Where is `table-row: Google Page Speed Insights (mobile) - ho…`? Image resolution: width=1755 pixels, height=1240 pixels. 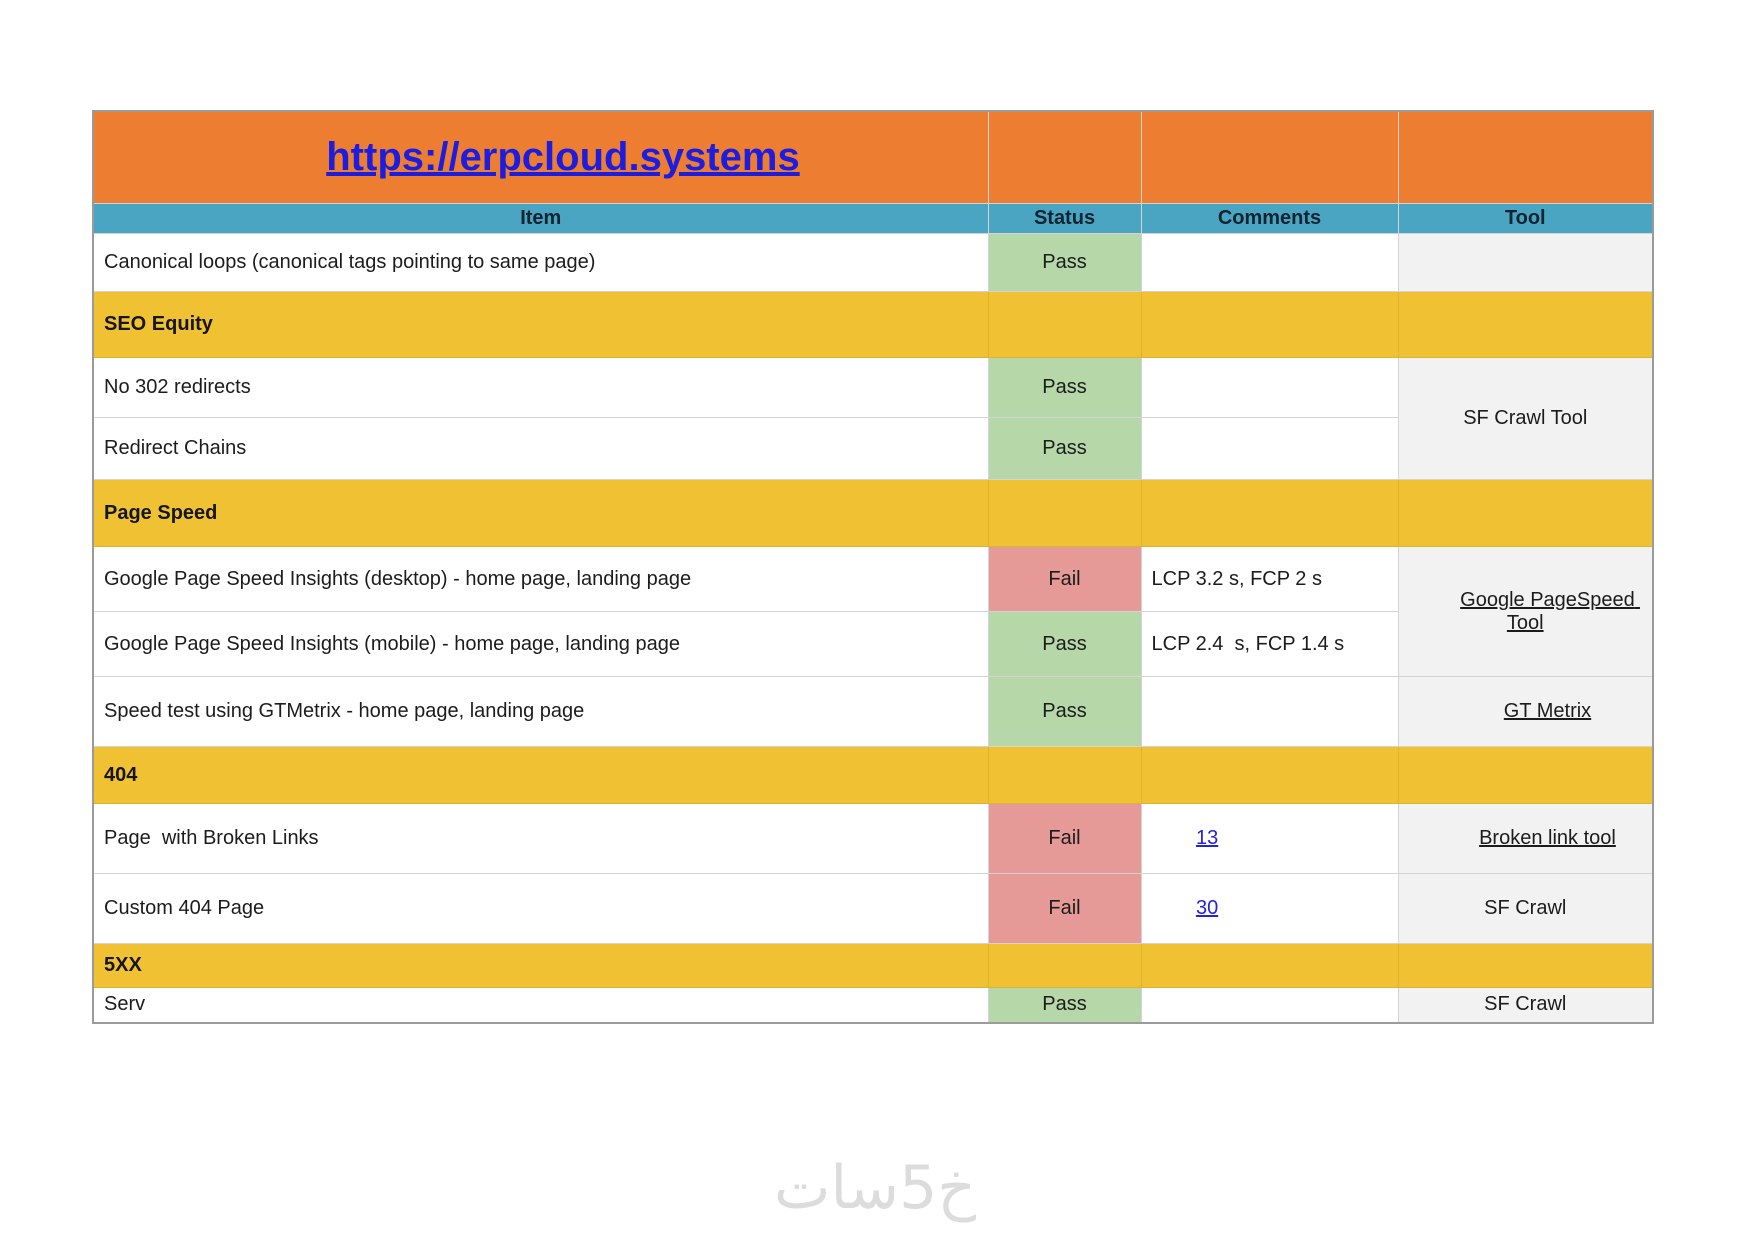
table-row: Google Page Speed Insights (mobile) - ho… is located at coordinates (872, 644).